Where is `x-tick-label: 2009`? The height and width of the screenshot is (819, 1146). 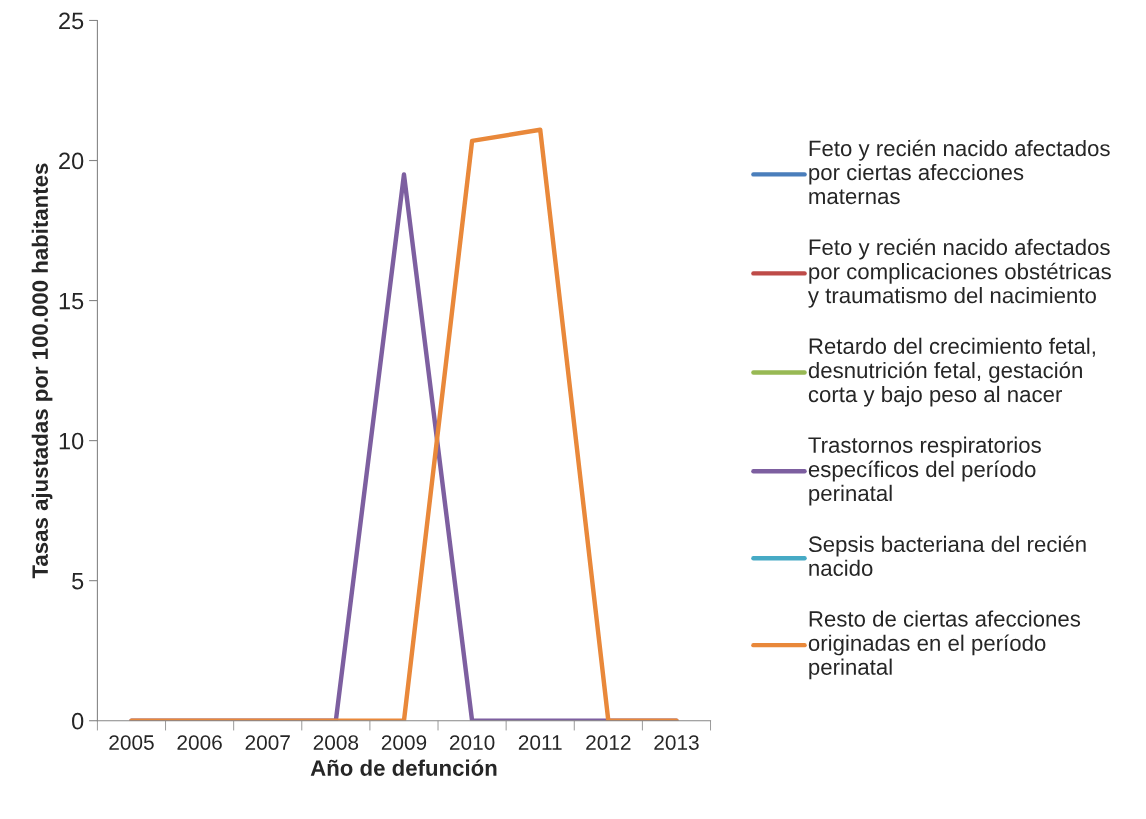 x-tick-label: 2009 is located at coordinates (404, 742).